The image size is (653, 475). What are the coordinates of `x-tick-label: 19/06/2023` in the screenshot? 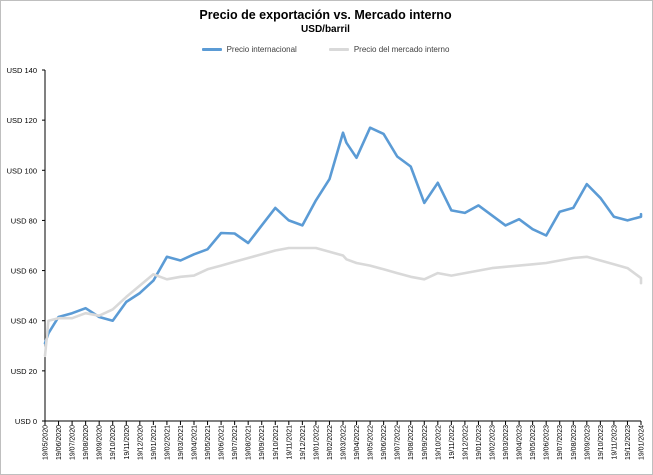 It's located at (547, 442).